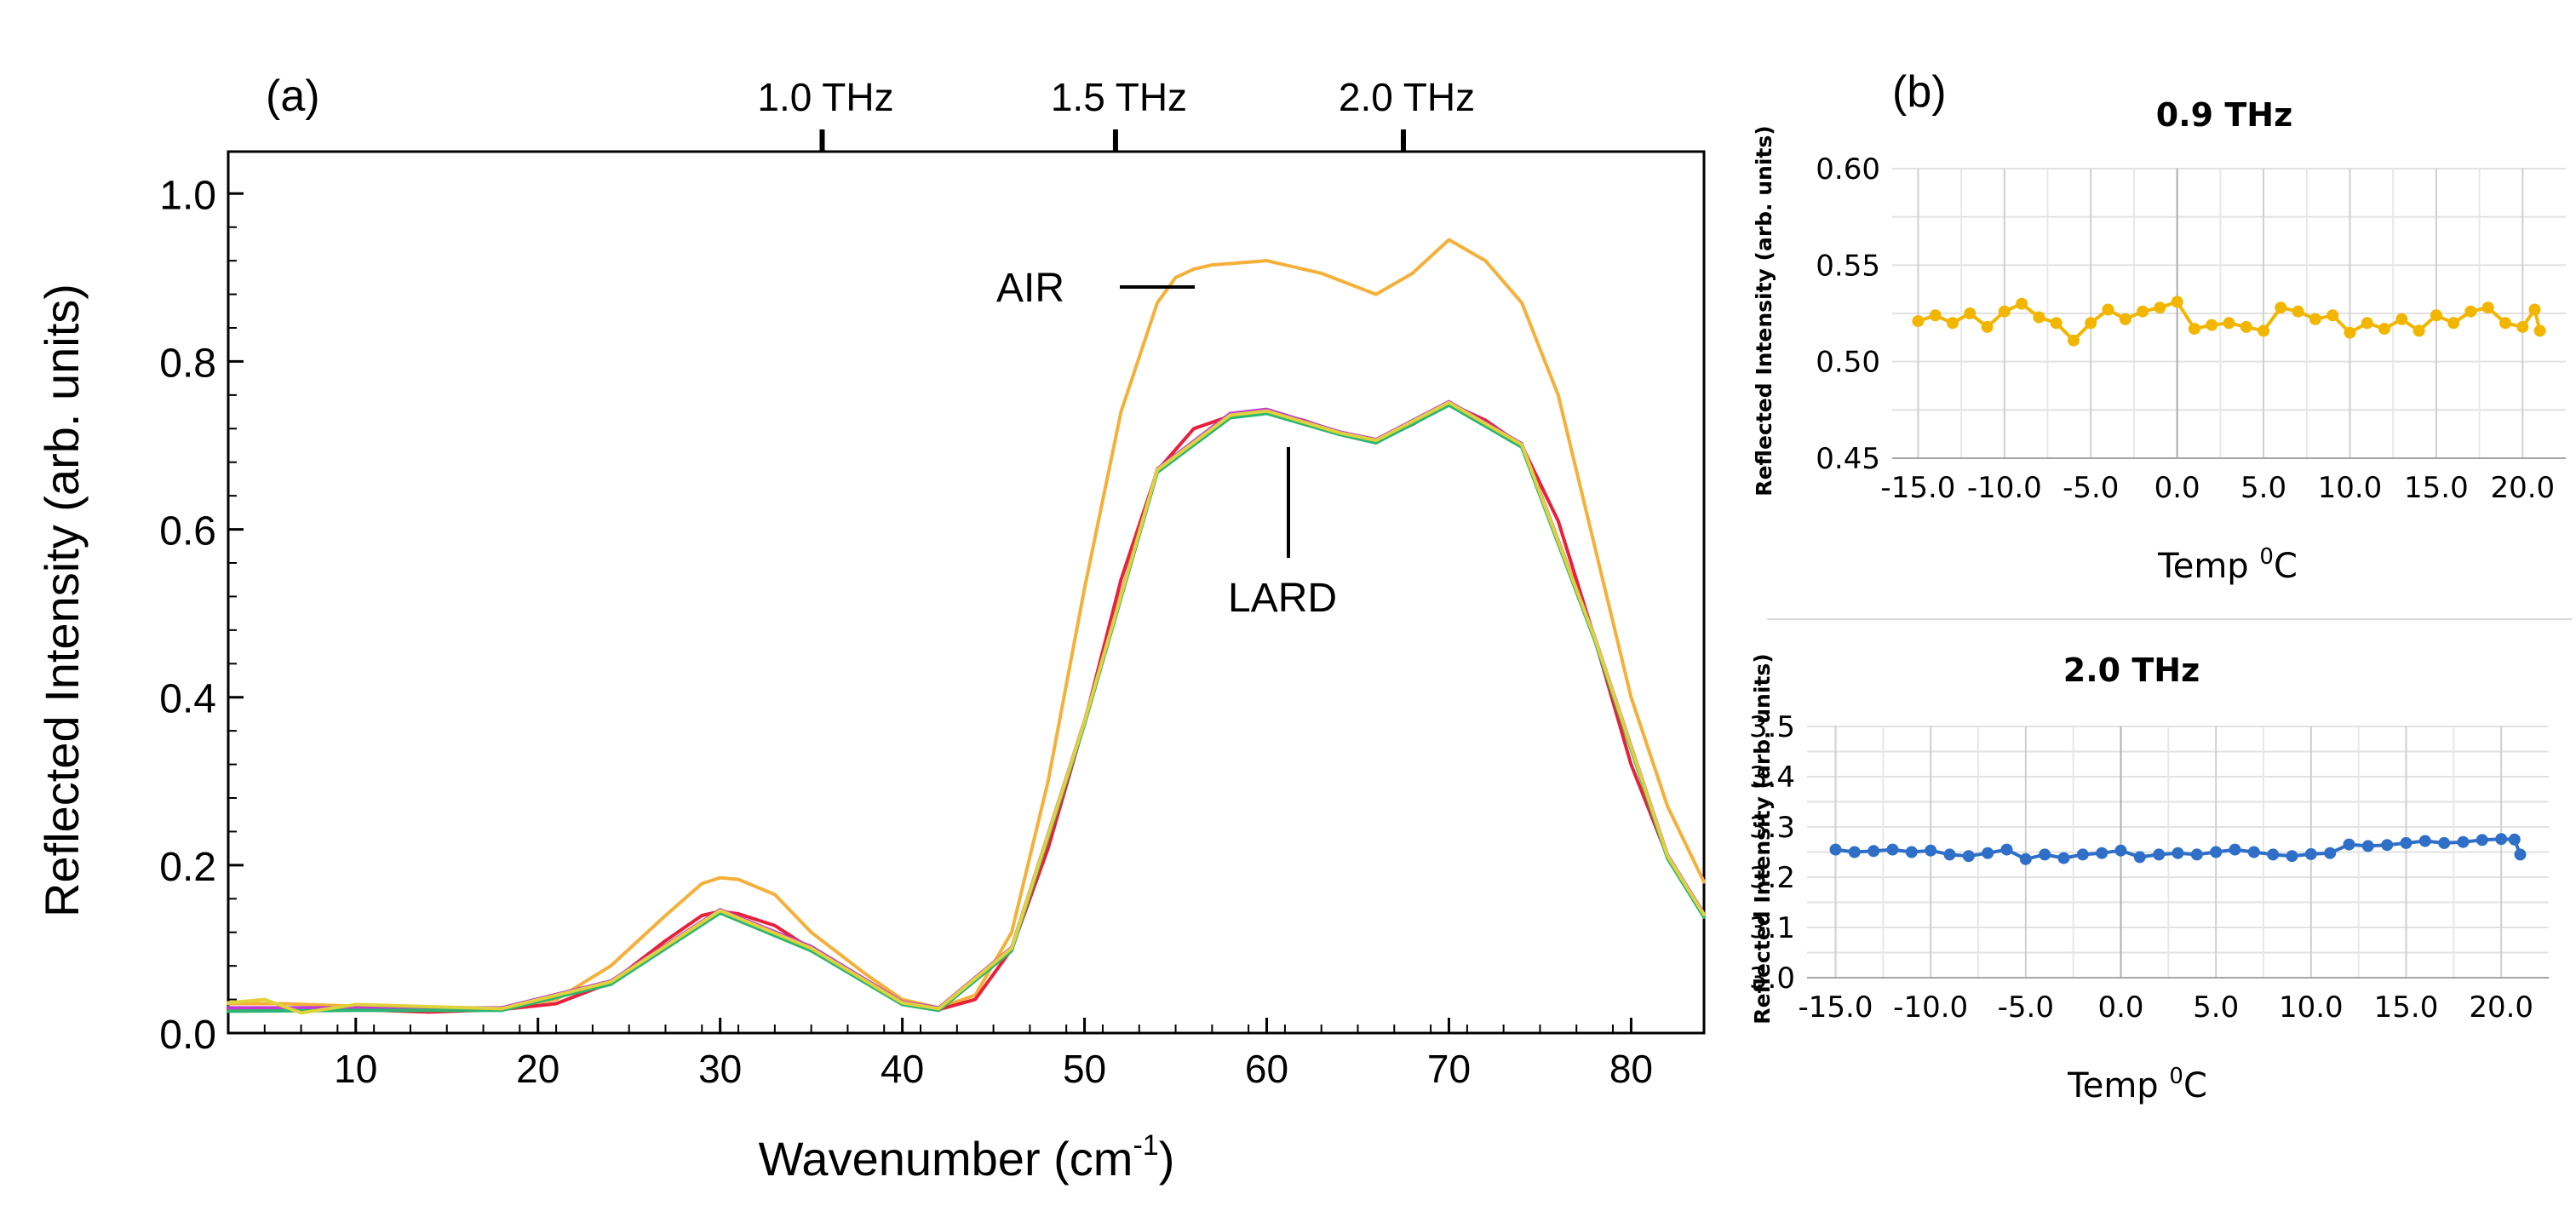 Image resolution: width=2576 pixels, height=1217 pixels. Describe the element at coordinates (2178, 849) in the screenshot. I see `panel-b-bottom-series` at that location.